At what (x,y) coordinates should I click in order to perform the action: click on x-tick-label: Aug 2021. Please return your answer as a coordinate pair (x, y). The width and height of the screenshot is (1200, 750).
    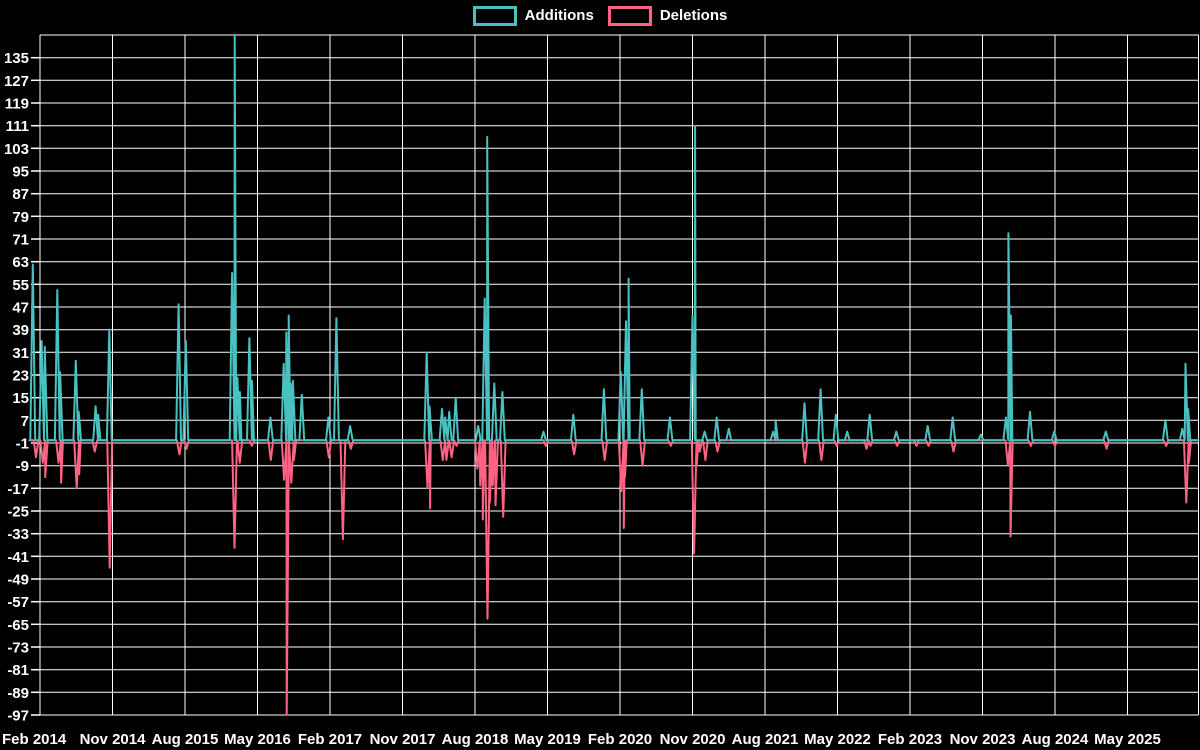
    Looking at the image, I should click on (765, 739).